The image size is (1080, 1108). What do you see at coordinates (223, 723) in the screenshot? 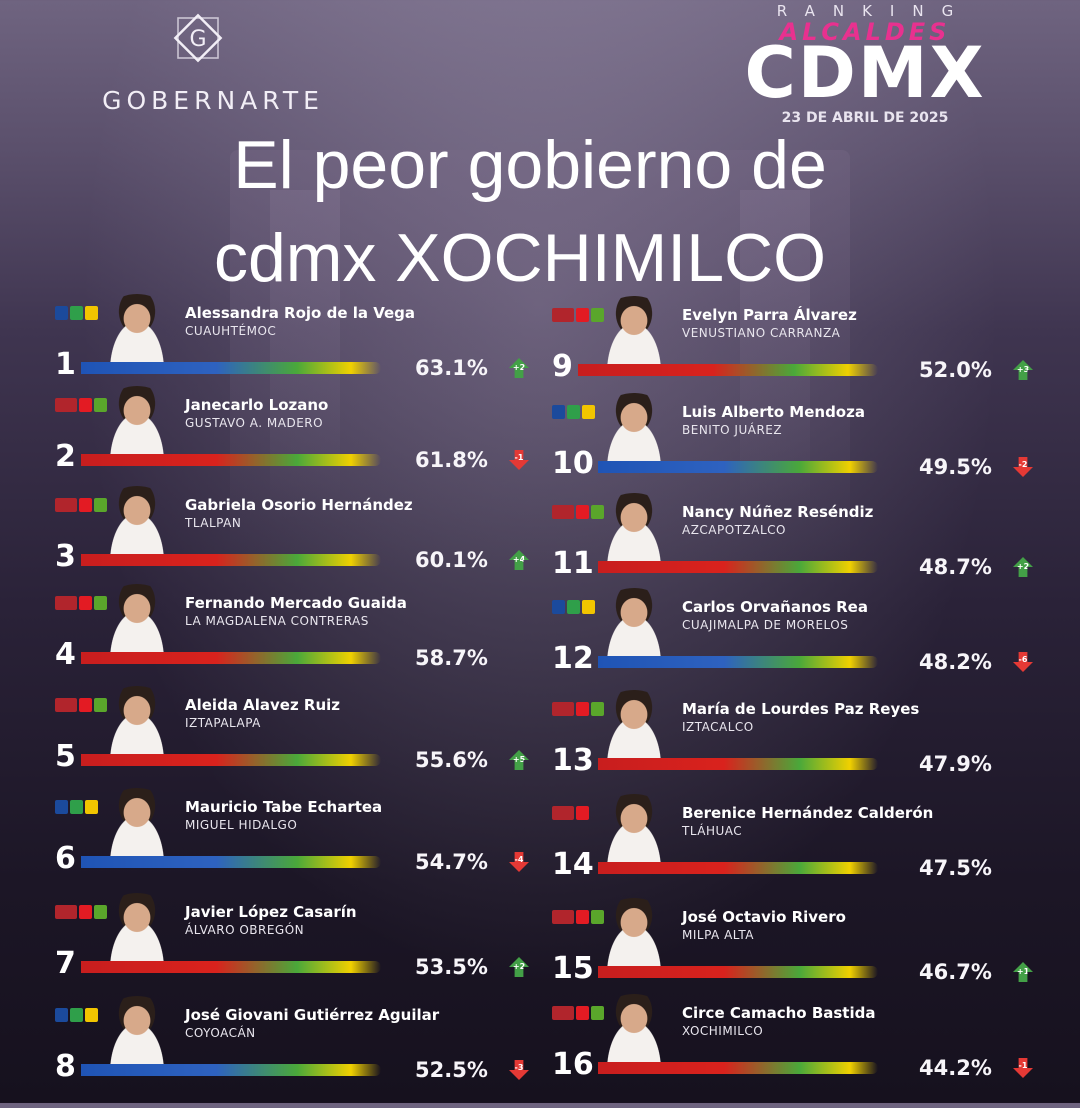
I see `mayor-district: IZTAPALAPA` at bounding box center [223, 723].